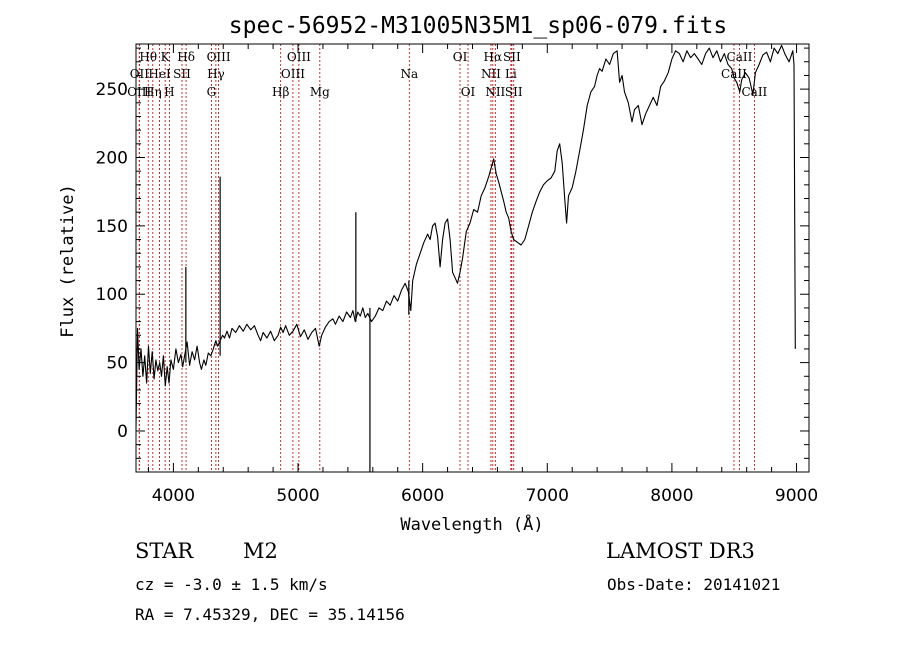 The height and width of the screenshot is (649, 900). Describe the element at coordinates (68, 261) in the screenshot. I see `y-axis-label: Flux (relative)` at that location.